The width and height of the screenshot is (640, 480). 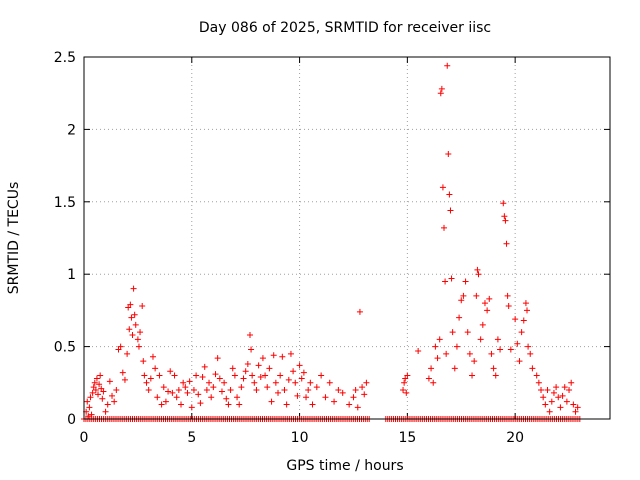 I want to click on y-tick-label: 0, so click(x=71, y=420).